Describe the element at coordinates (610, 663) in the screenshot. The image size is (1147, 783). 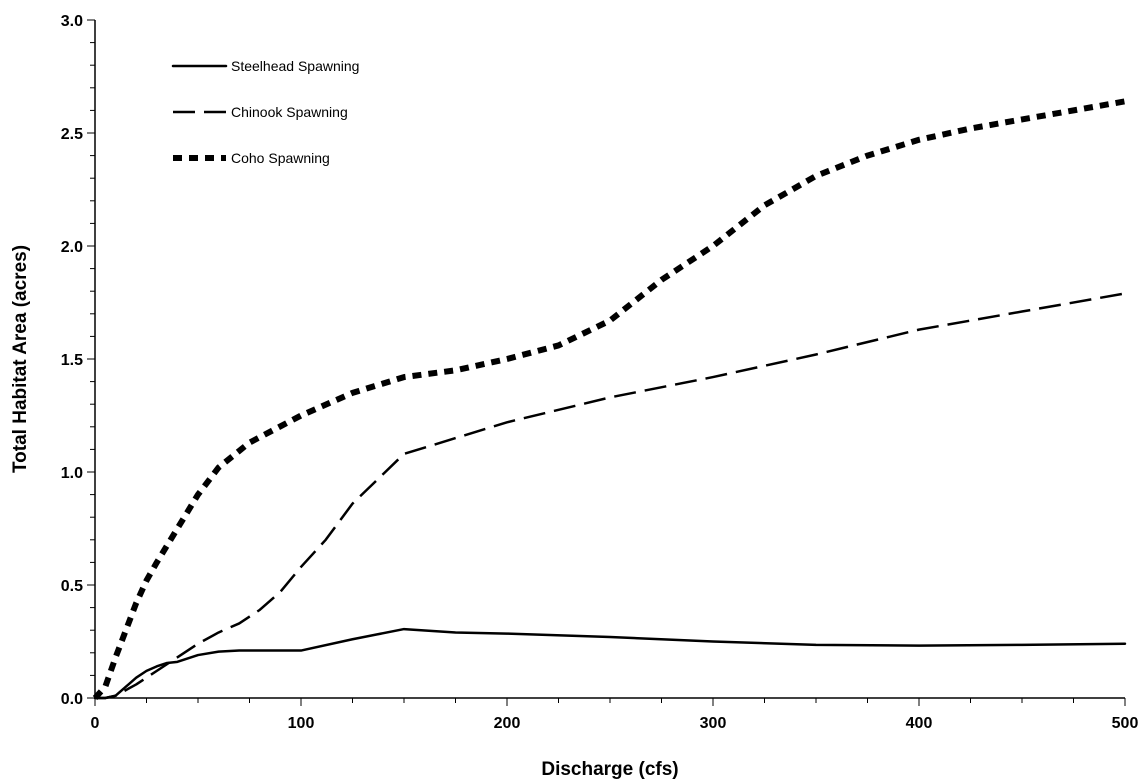
I see `series-line-steelhead-spawning` at that location.